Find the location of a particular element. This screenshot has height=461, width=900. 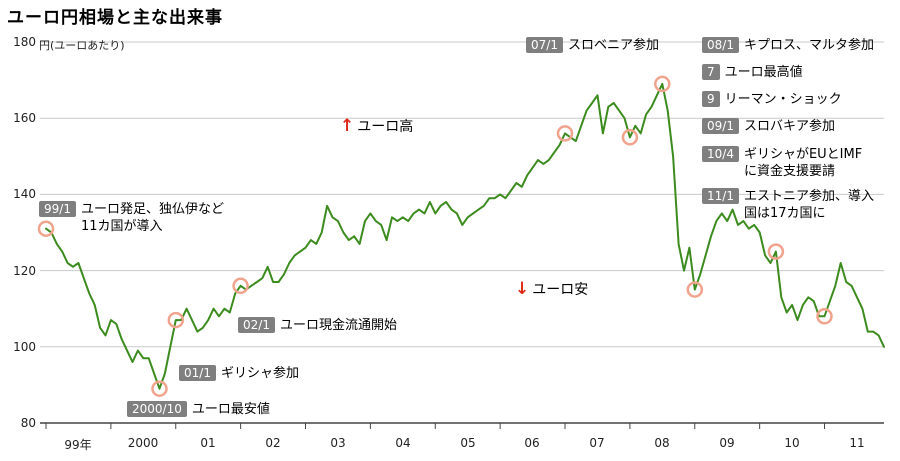

event-label: エストニア参加、導入 is located at coordinates (808, 196).